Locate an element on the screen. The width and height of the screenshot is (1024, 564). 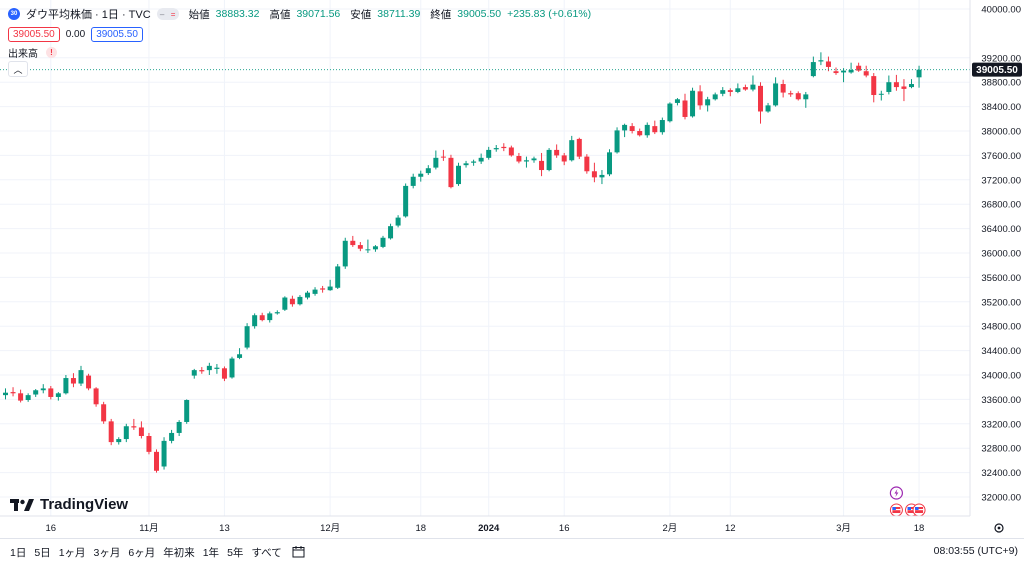
warning-icon: ! is located at coordinates (51, 52).